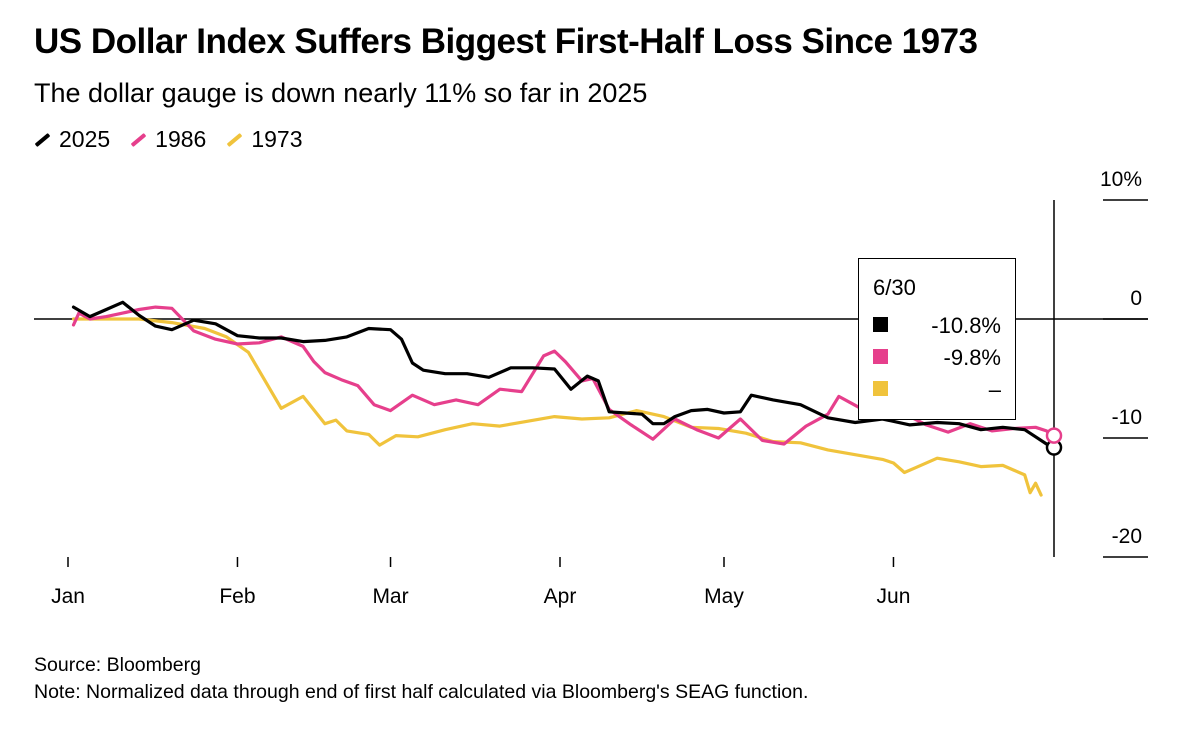 The height and width of the screenshot is (745, 1200). What do you see at coordinates (994, 389) in the screenshot?
I see `tooltip-value-1973: –` at bounding box center [994, 389].